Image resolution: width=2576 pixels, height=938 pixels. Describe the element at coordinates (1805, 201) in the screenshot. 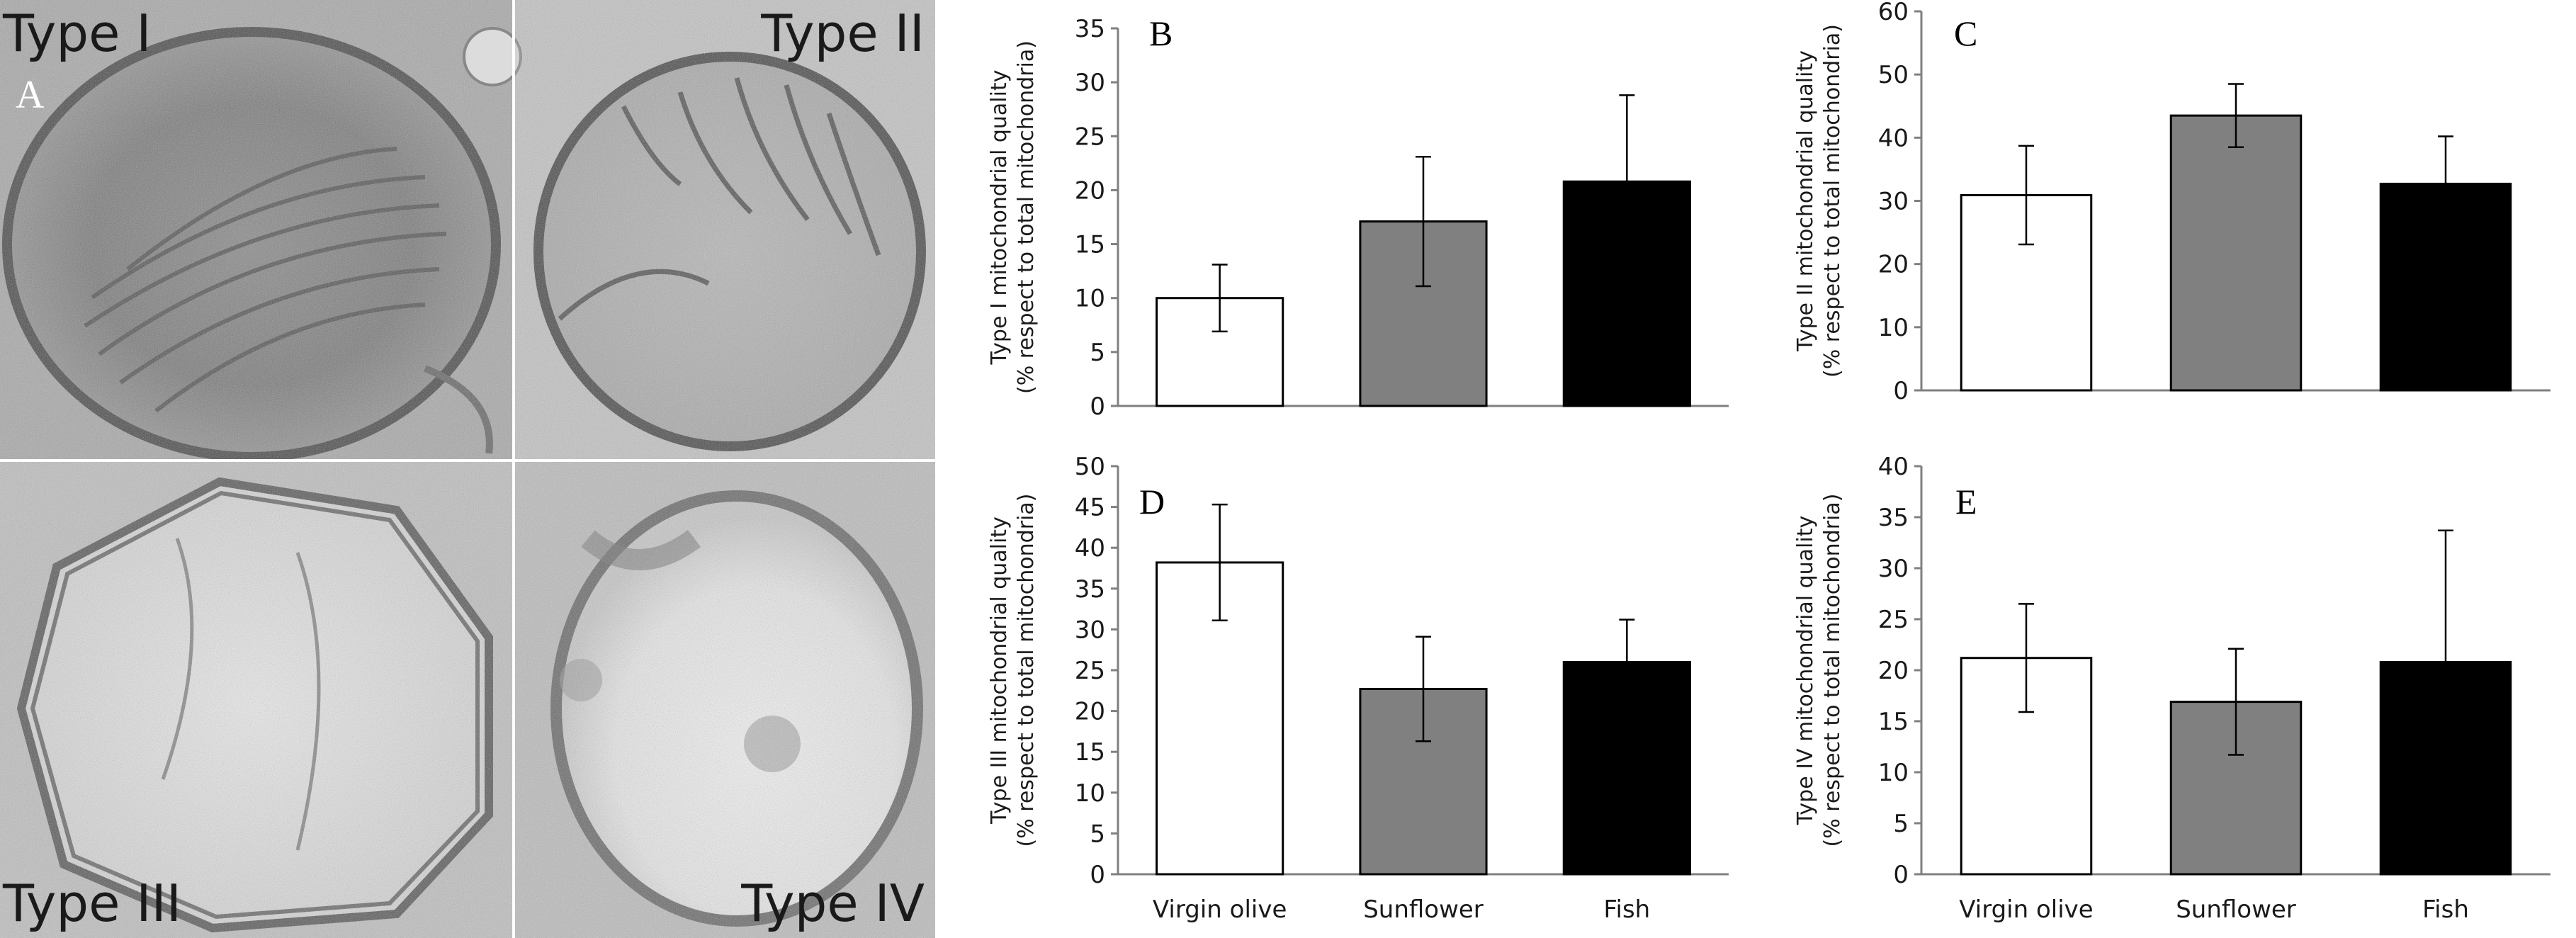

I see `y-axis-label-line-1: Type II mitochondrial quality` at that location.